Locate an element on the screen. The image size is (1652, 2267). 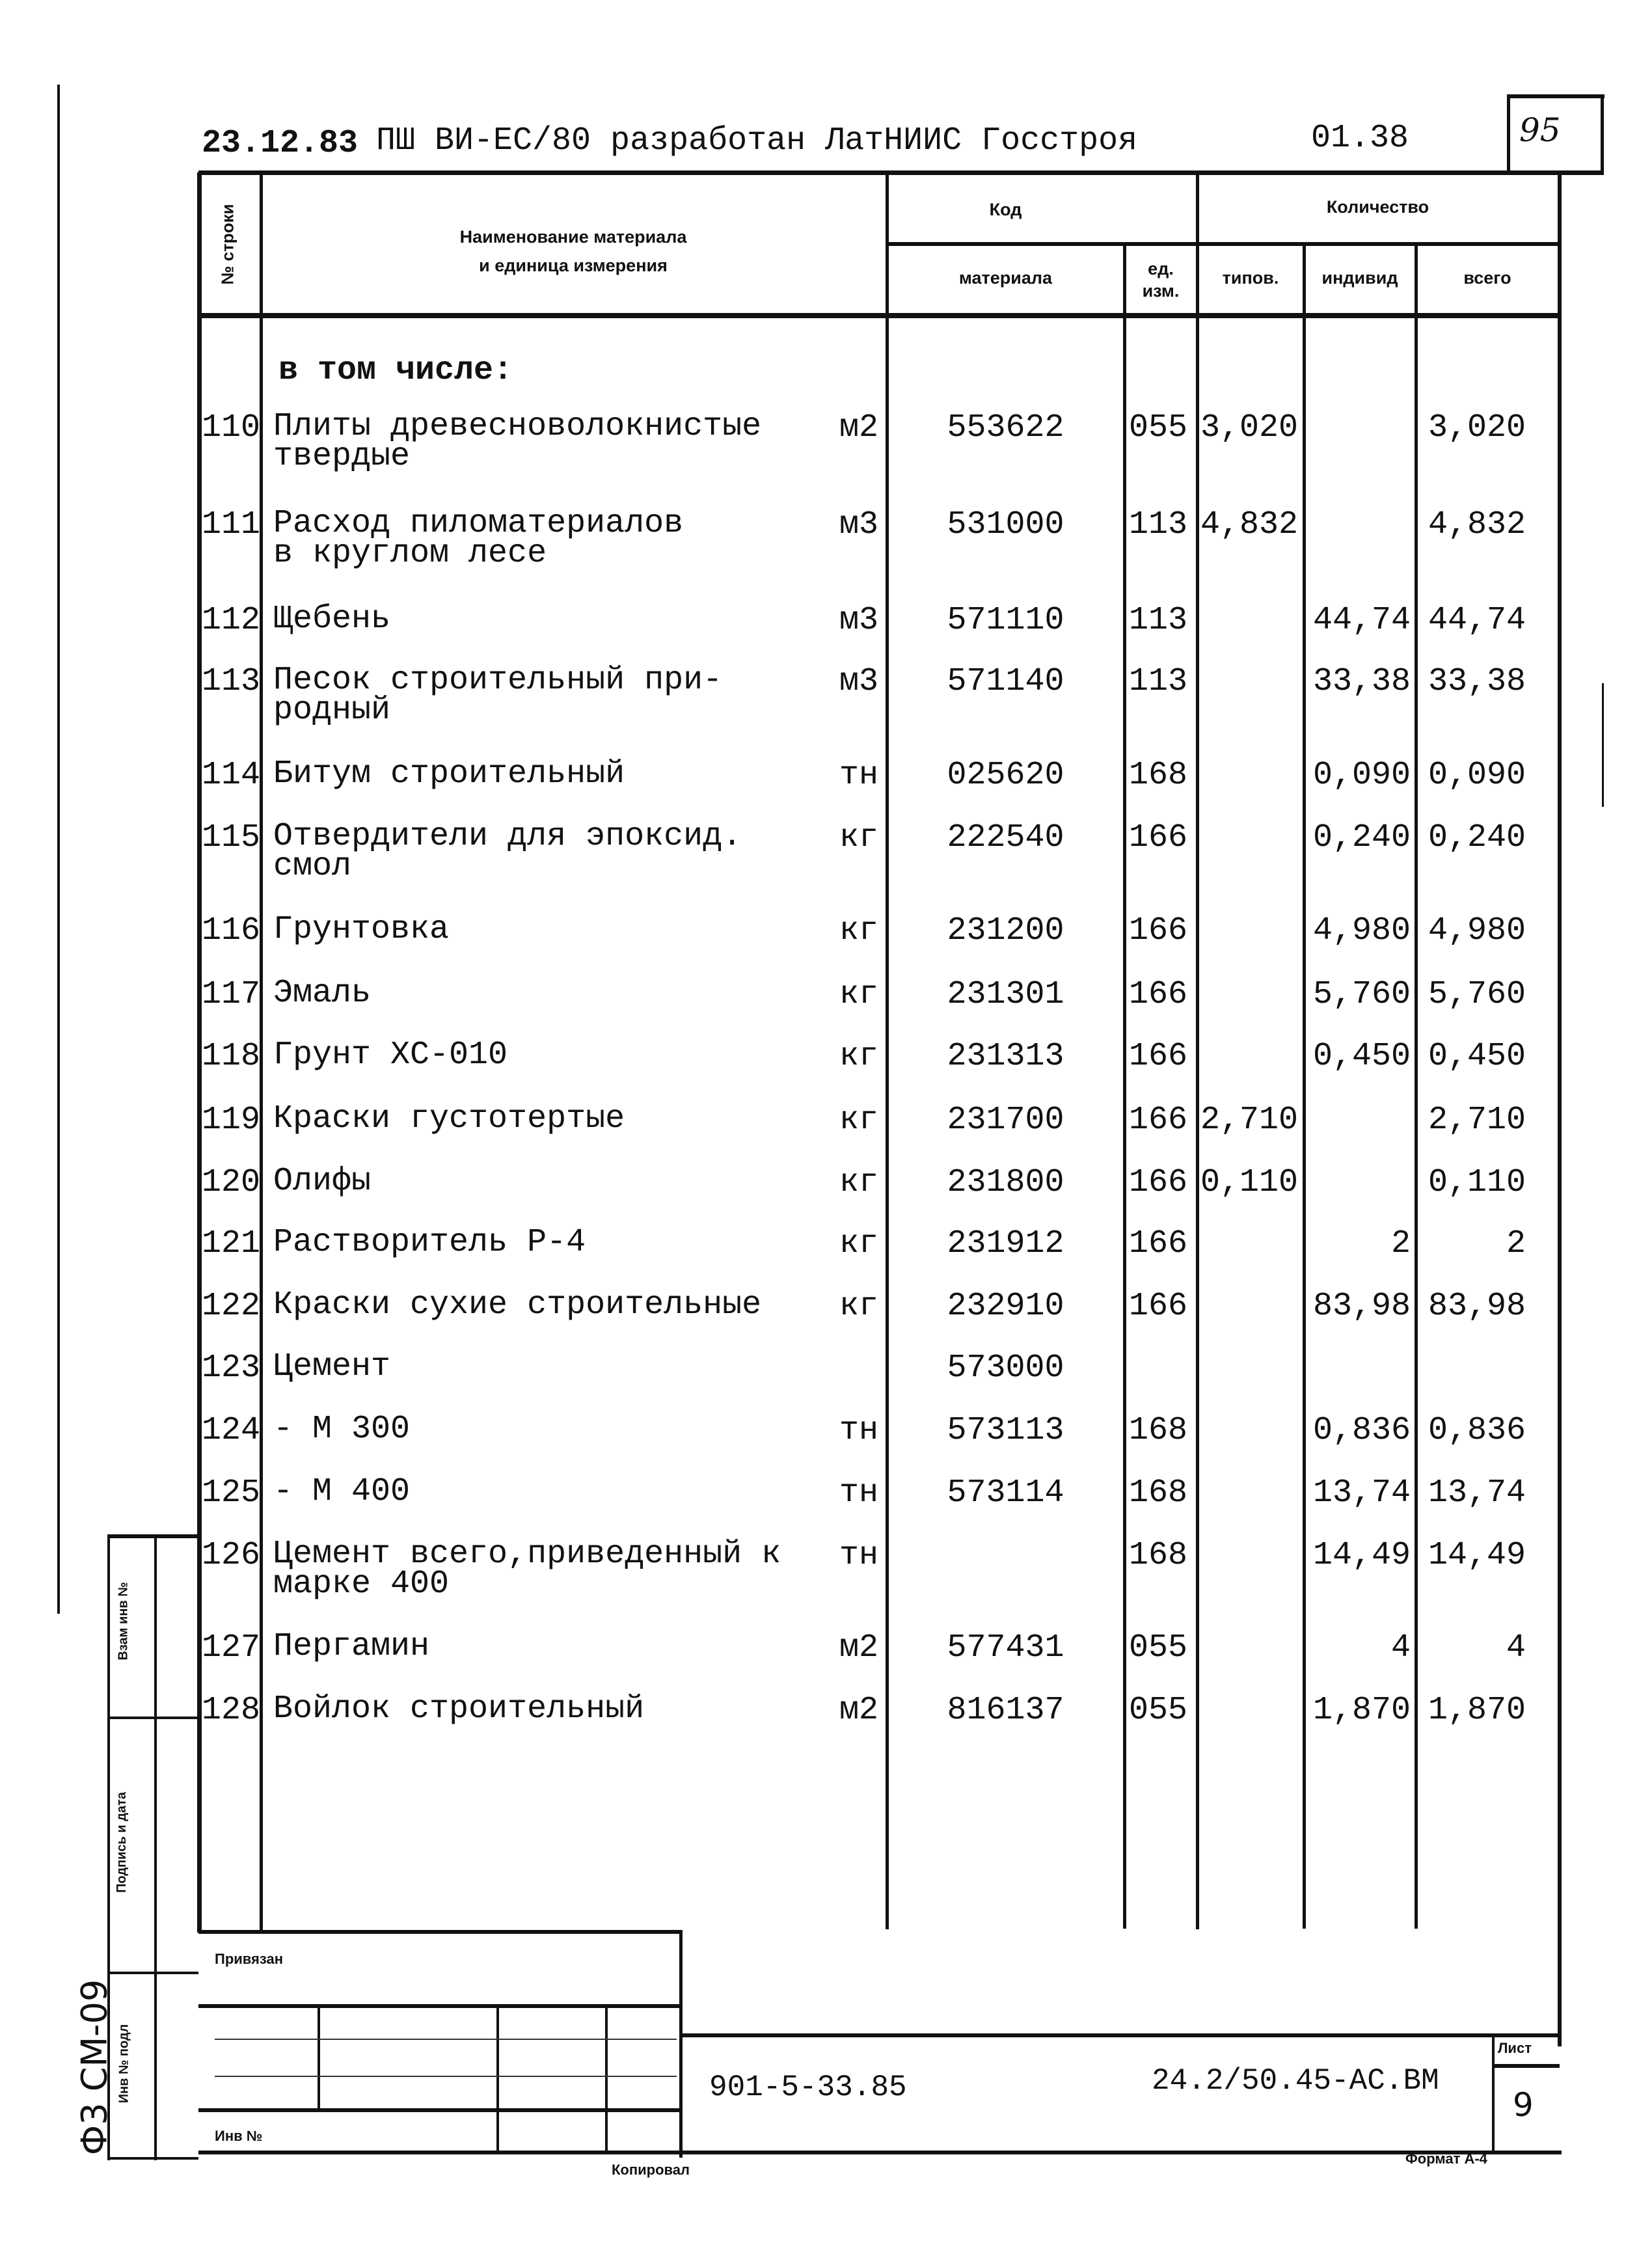
qty-total: 4,980 is located at coordinates (1477, 930).